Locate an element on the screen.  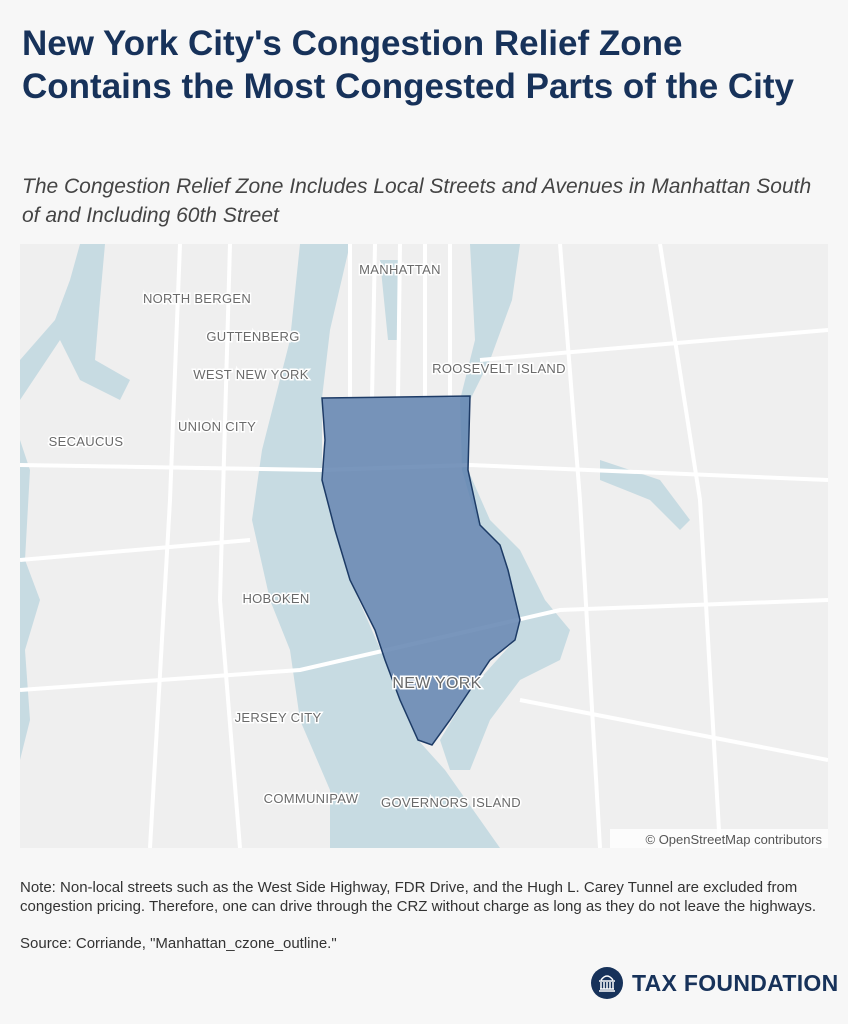
place-label: JERSEY CITY is located at coordinates (278, 717).